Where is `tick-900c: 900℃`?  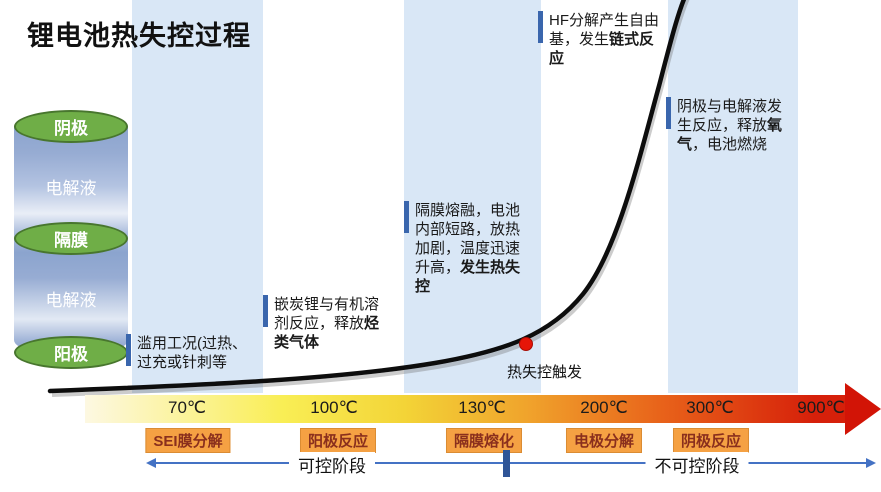
tick-900c: 900℃ is located at coordinates (821, 407).